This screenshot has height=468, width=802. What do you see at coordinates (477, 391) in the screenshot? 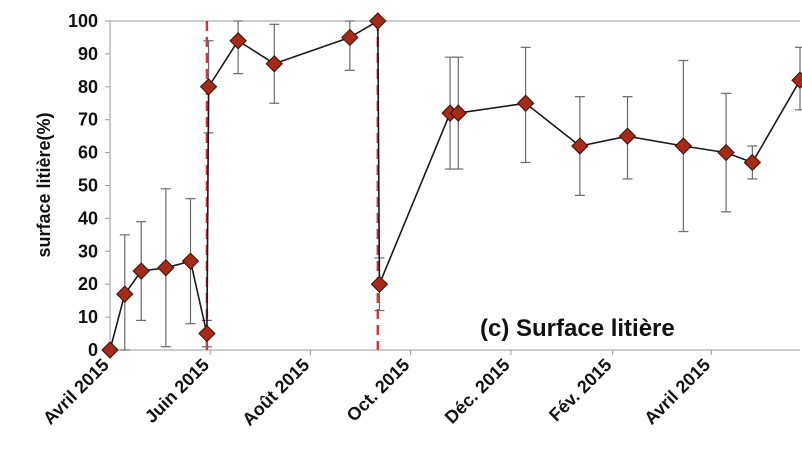
I see `x-tick-label: Déc. 2015` at bounding box center [477, 391].